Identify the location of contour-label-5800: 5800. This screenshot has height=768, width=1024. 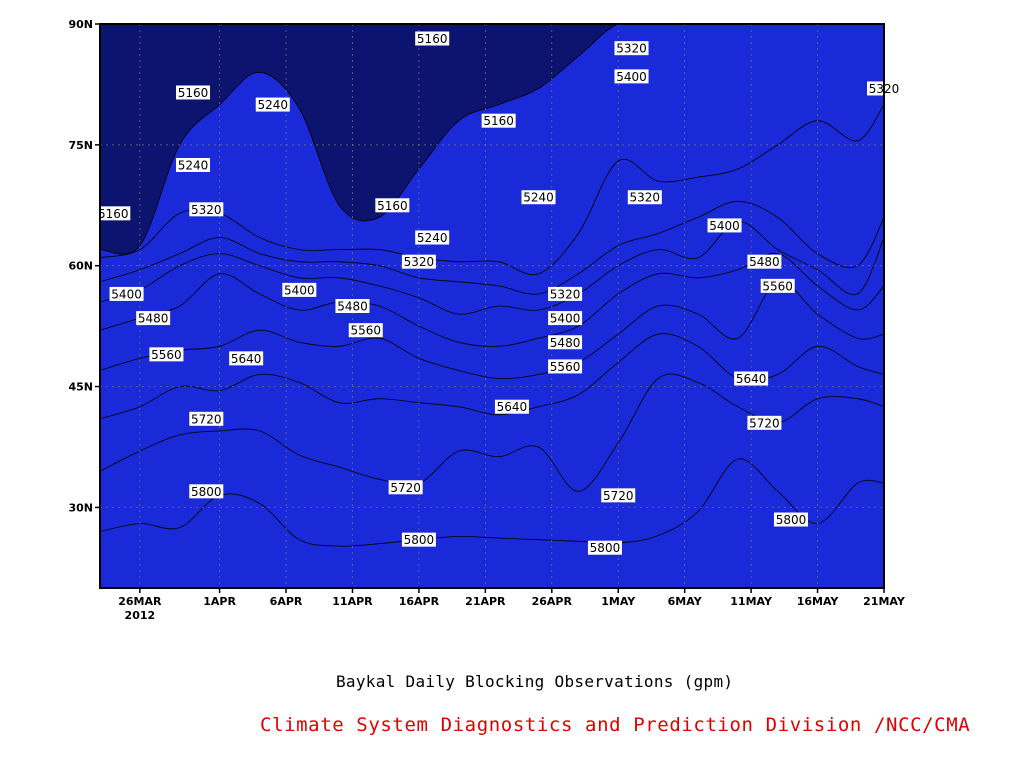
(418, 539).